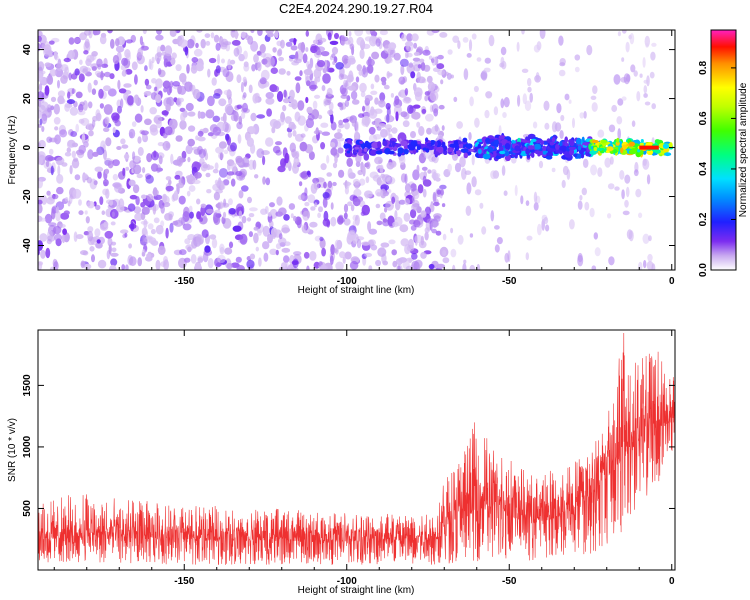  What do you see at coordinates (27, 446) in the screenshot?
I see `y-tick-label: 1000` at bounding box center [27, 446].